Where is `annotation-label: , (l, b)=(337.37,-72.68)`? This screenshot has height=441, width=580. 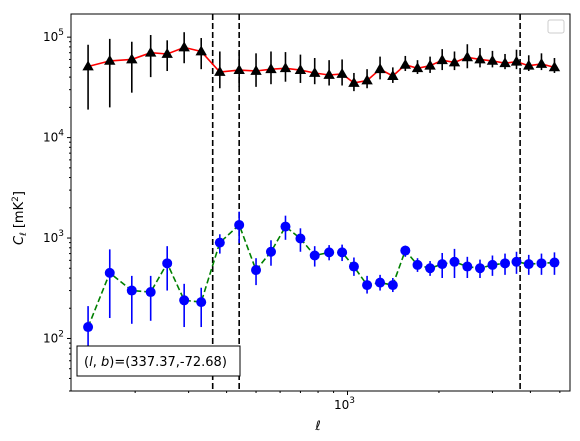
annotation-label: , (l, b)=(337.37,-72.68) is located at coordinates (155, 362).